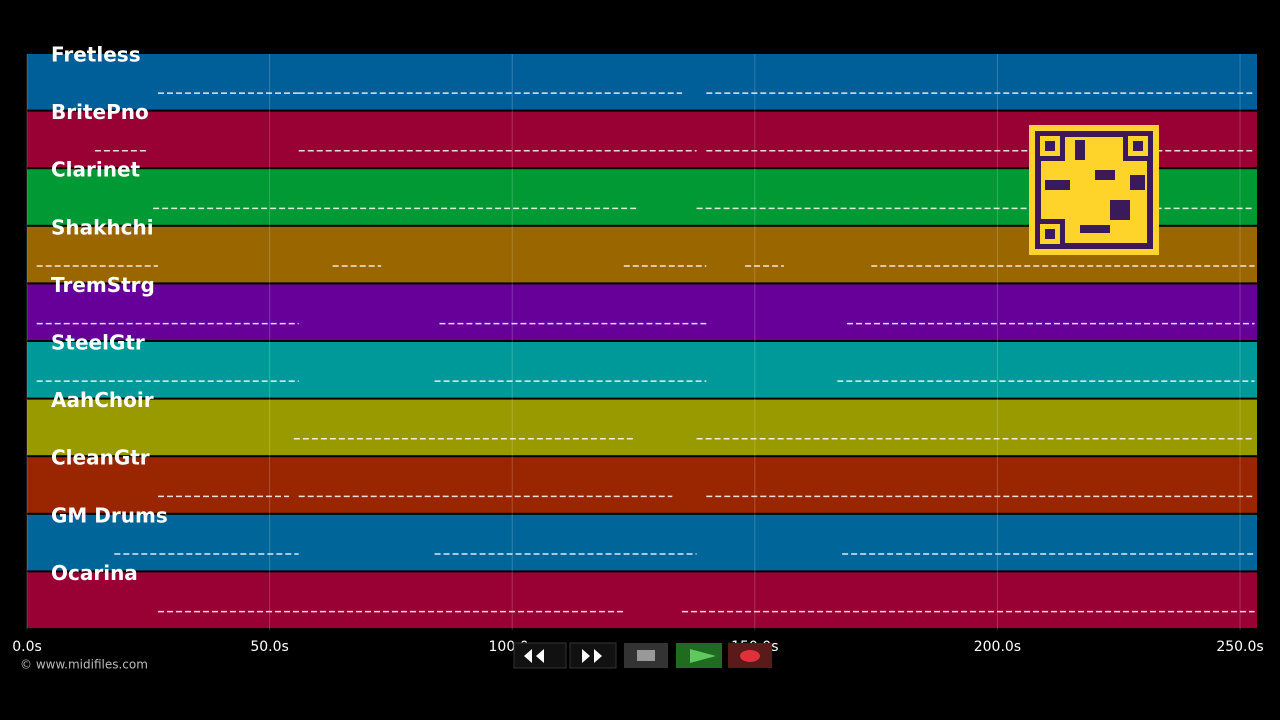 The width and height of the screenshot is (1280, 720). What do you see at coordinates (94, 573) in the screenshot?
I see `track-name: Ocarina` at bounding box center [94, 573].